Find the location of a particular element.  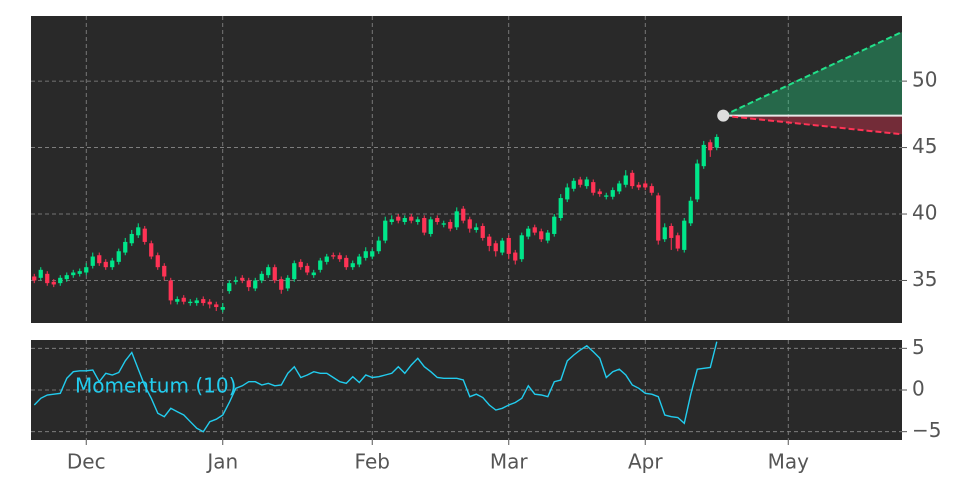

x-tick-label: Jan is located at coordinates (221, 462).